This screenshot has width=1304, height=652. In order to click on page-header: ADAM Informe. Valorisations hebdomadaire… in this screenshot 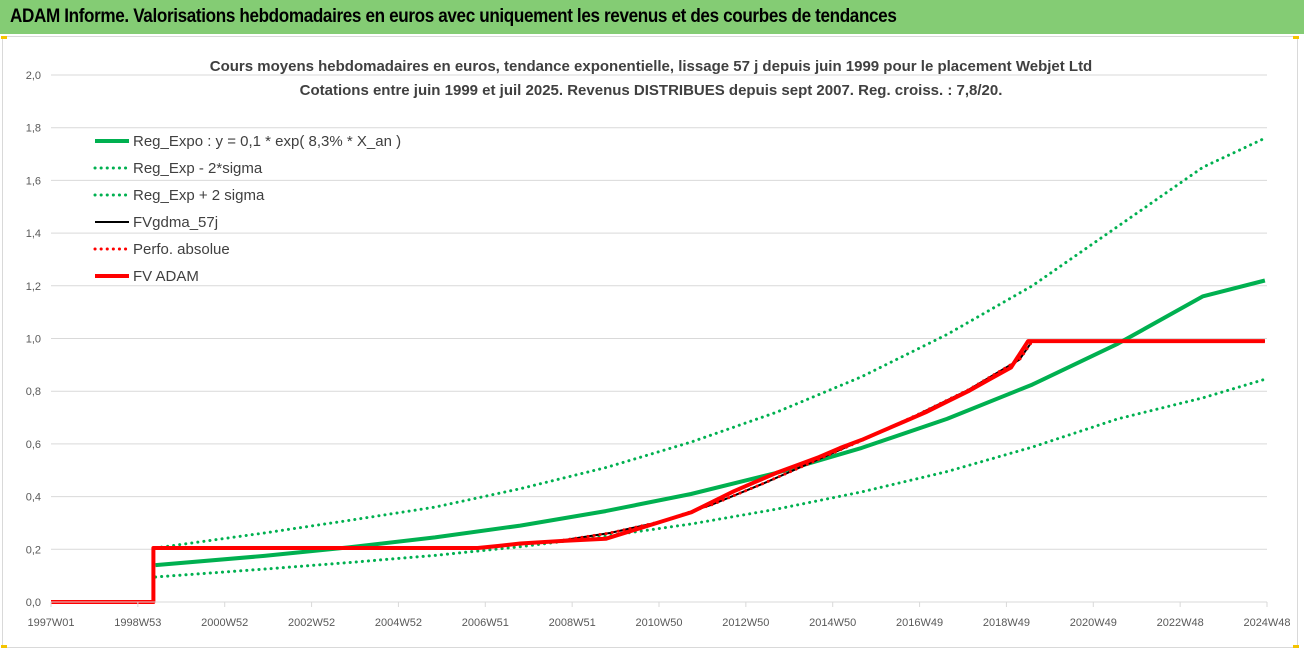, I will do `click(652, 17)`.